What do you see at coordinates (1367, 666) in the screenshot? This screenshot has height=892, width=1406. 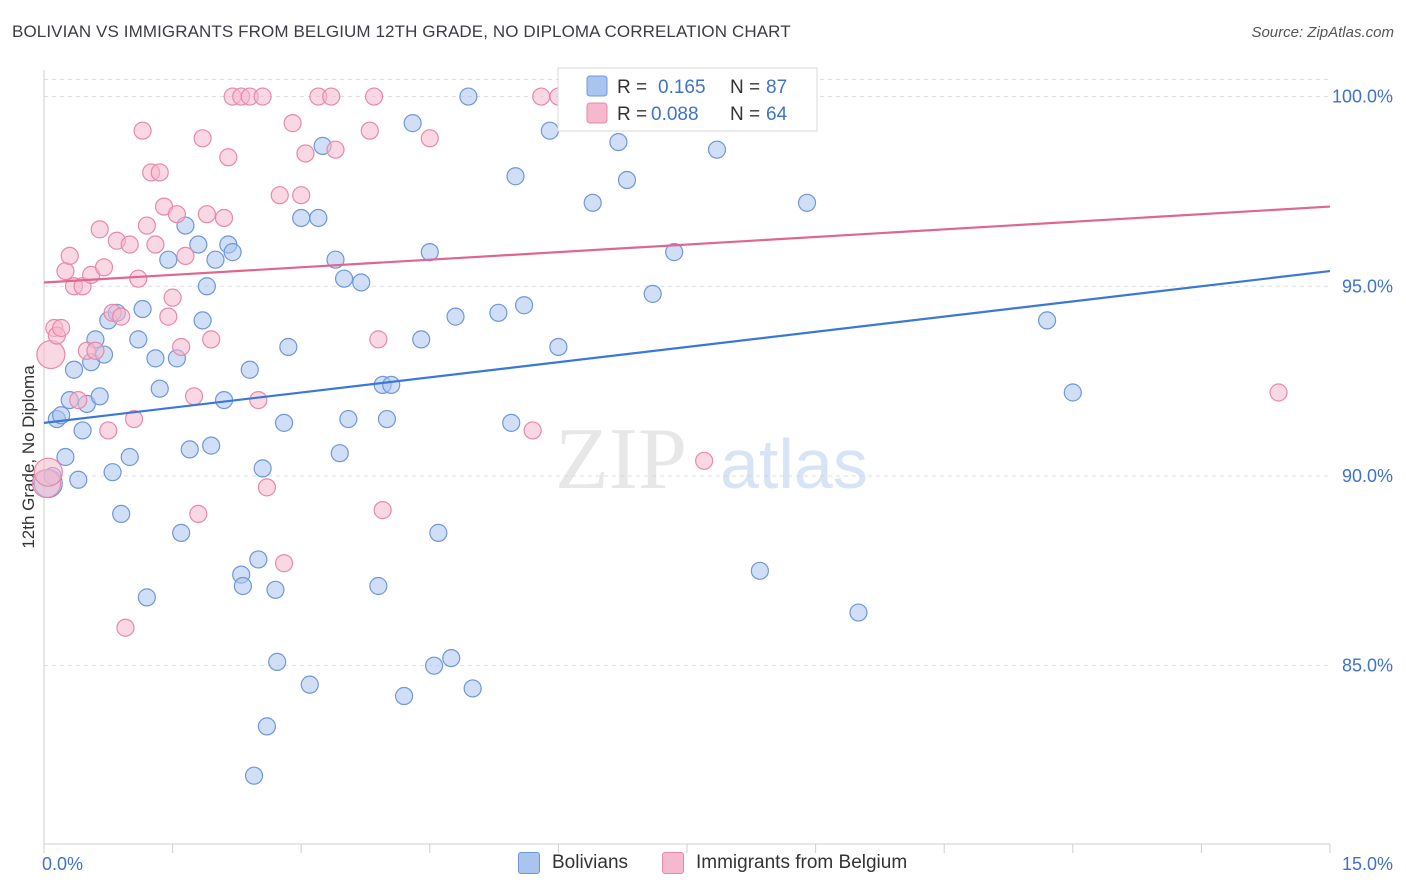 I see `y-tick-label: 85.0%` at bounding box center [1367, 666].